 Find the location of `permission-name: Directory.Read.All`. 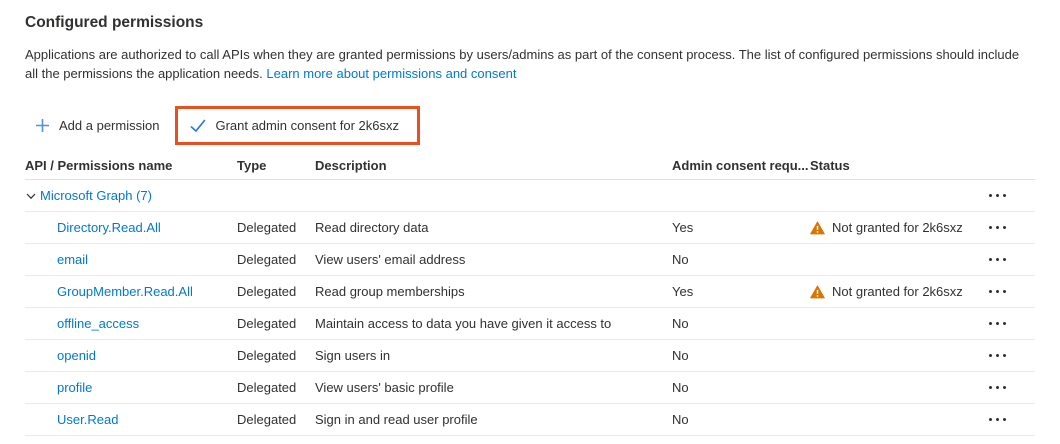

permission-name: Directory.Read.All is located at coordinates (109, 228).